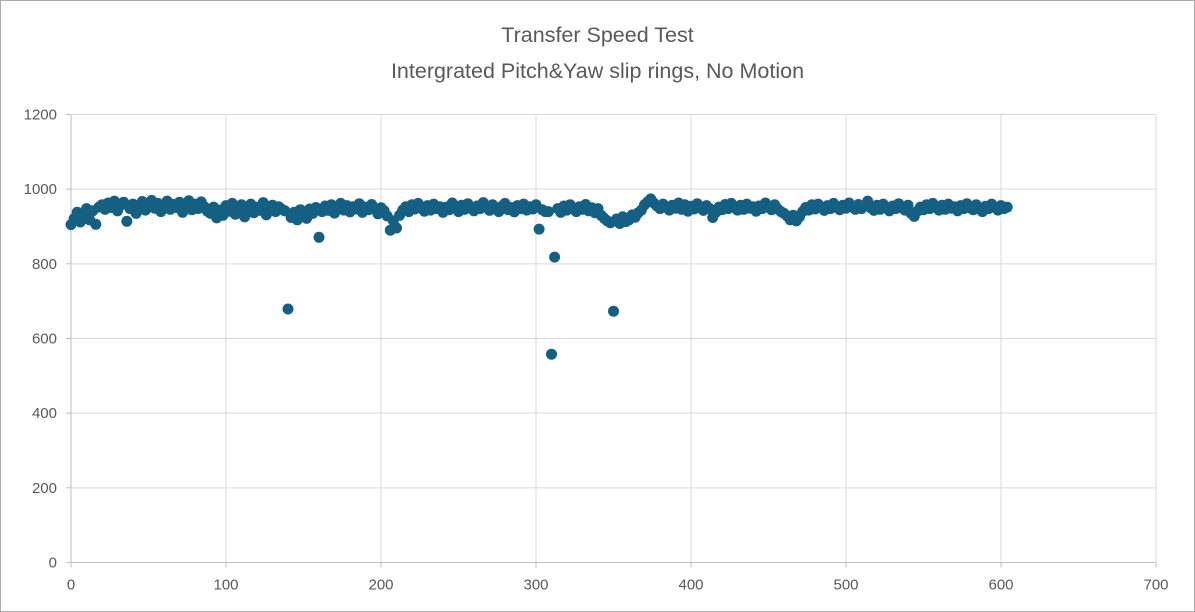  Describe the element at coordinates (40, 115) in the screenshot. I see `y-axis-label-1200: 1200` at that location.